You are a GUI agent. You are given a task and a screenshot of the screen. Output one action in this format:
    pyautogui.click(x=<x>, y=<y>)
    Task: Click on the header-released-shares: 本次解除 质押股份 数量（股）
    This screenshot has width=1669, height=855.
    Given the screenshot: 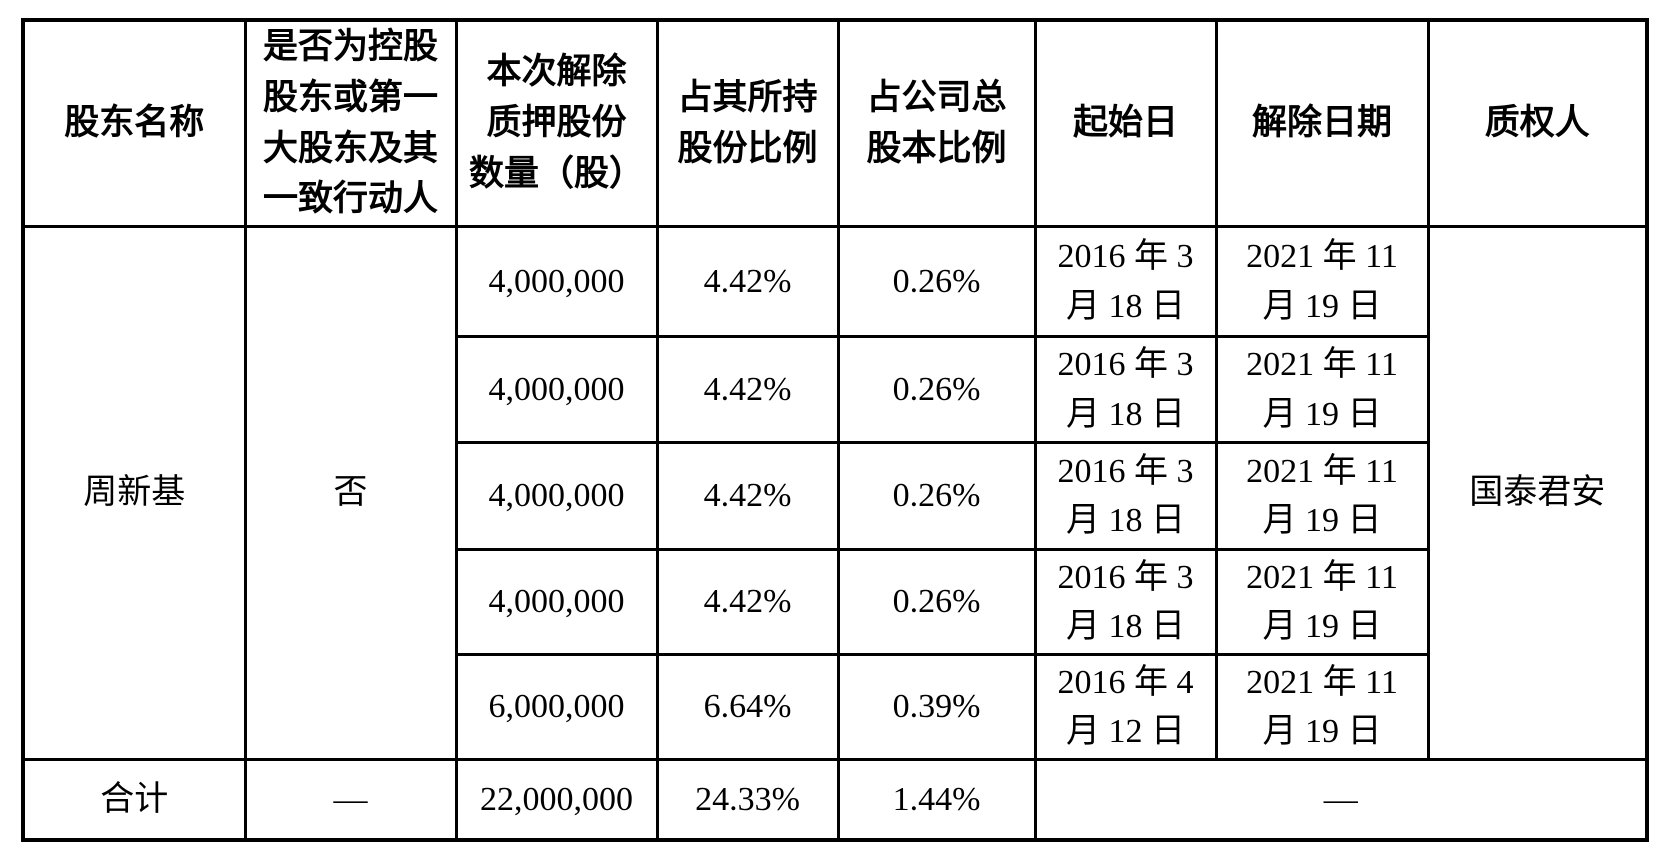 What is the action you would take?
    pyautogui.click(x=556, y=123)
    